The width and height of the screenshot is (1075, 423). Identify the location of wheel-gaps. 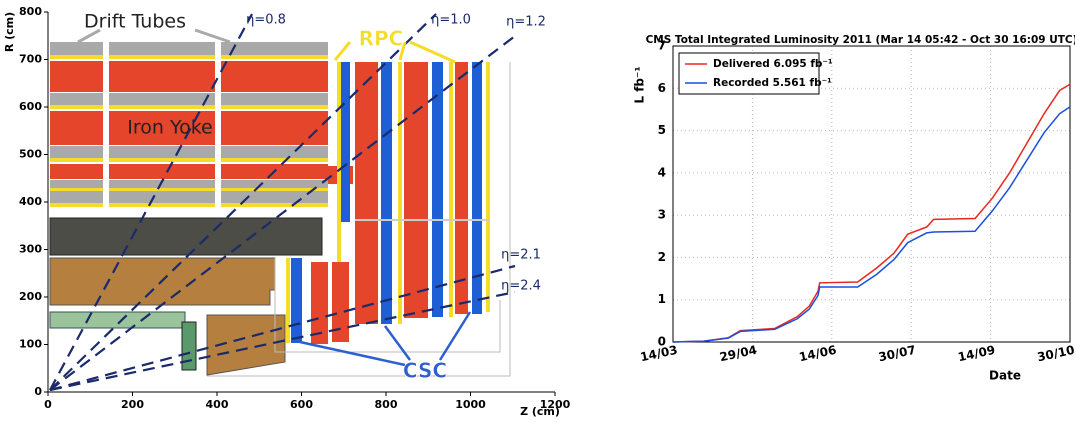
(162, 125).